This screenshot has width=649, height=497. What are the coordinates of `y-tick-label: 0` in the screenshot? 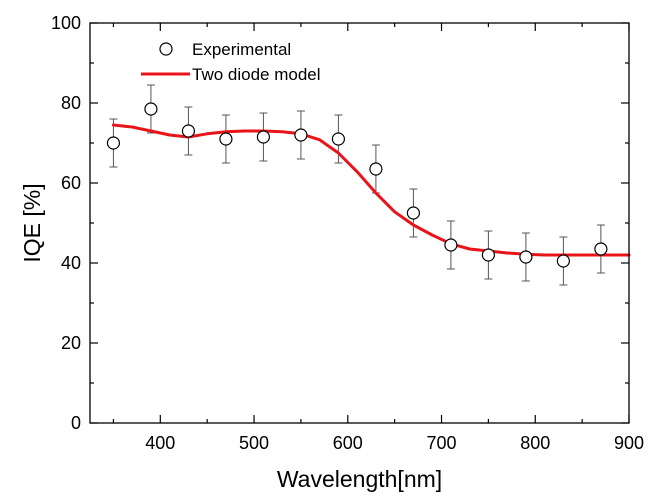 It's located at (76, 423).